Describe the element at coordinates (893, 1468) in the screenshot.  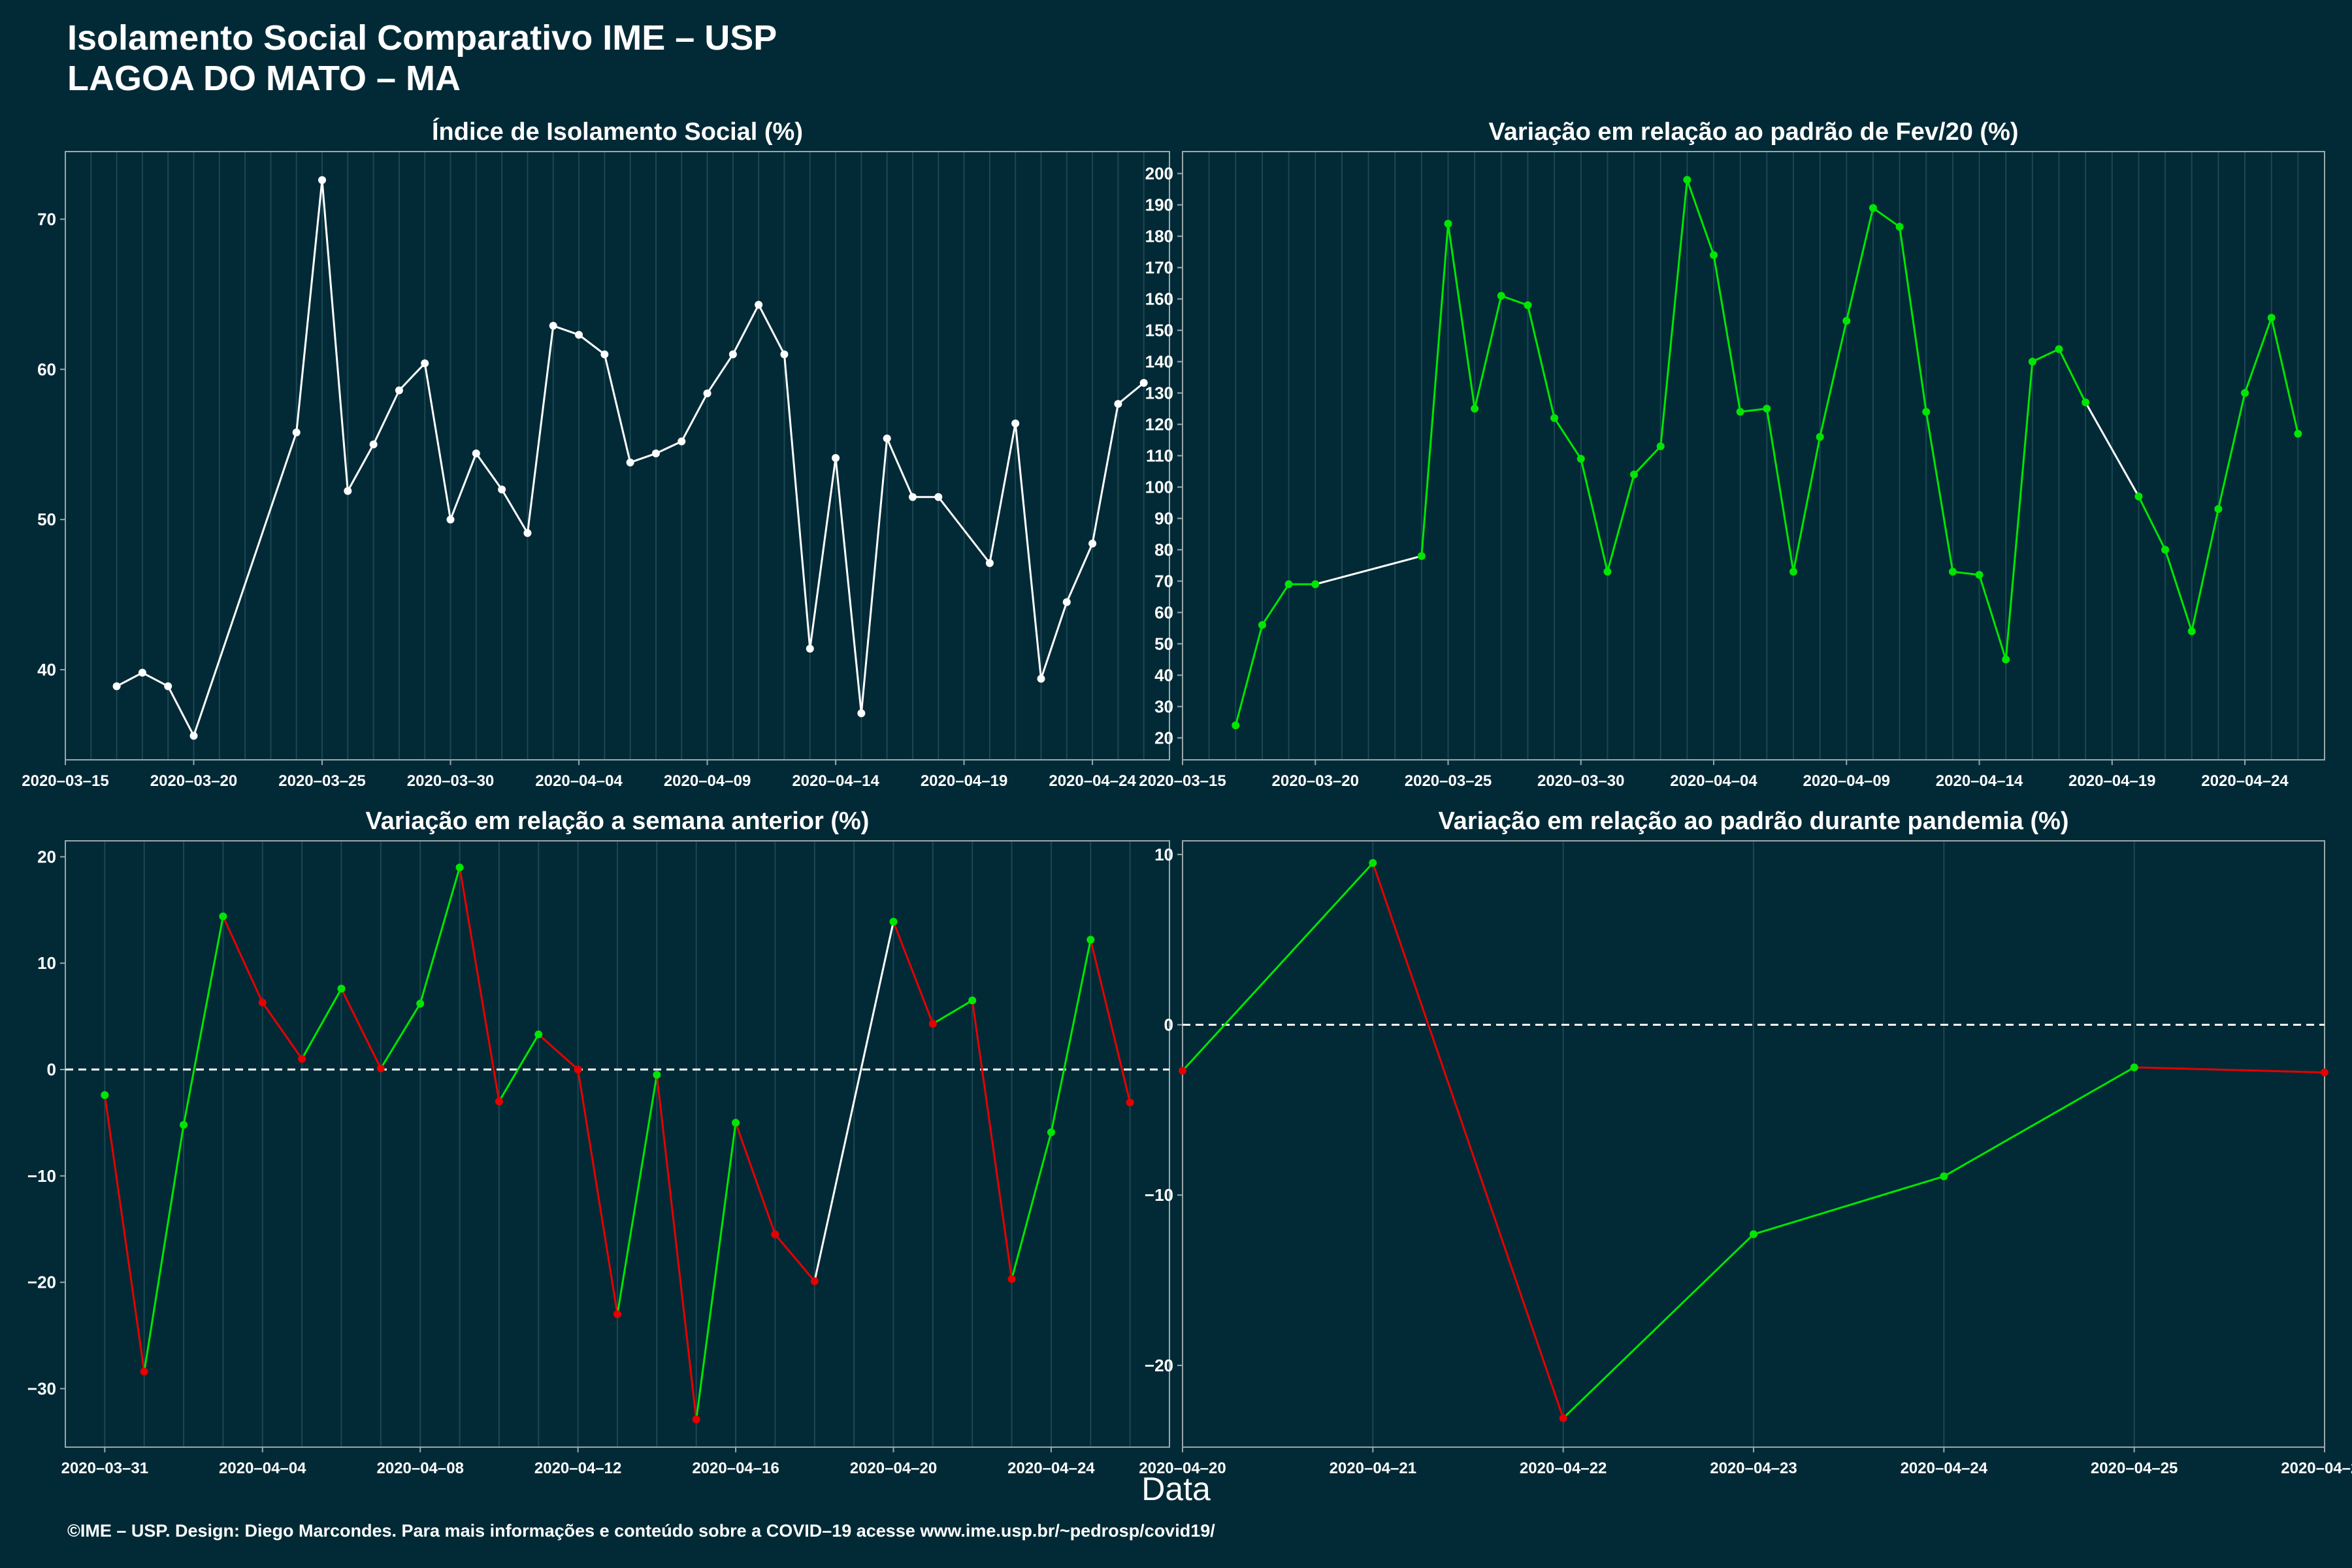
I see `x-tick-label: 2020–04–20` at that location.